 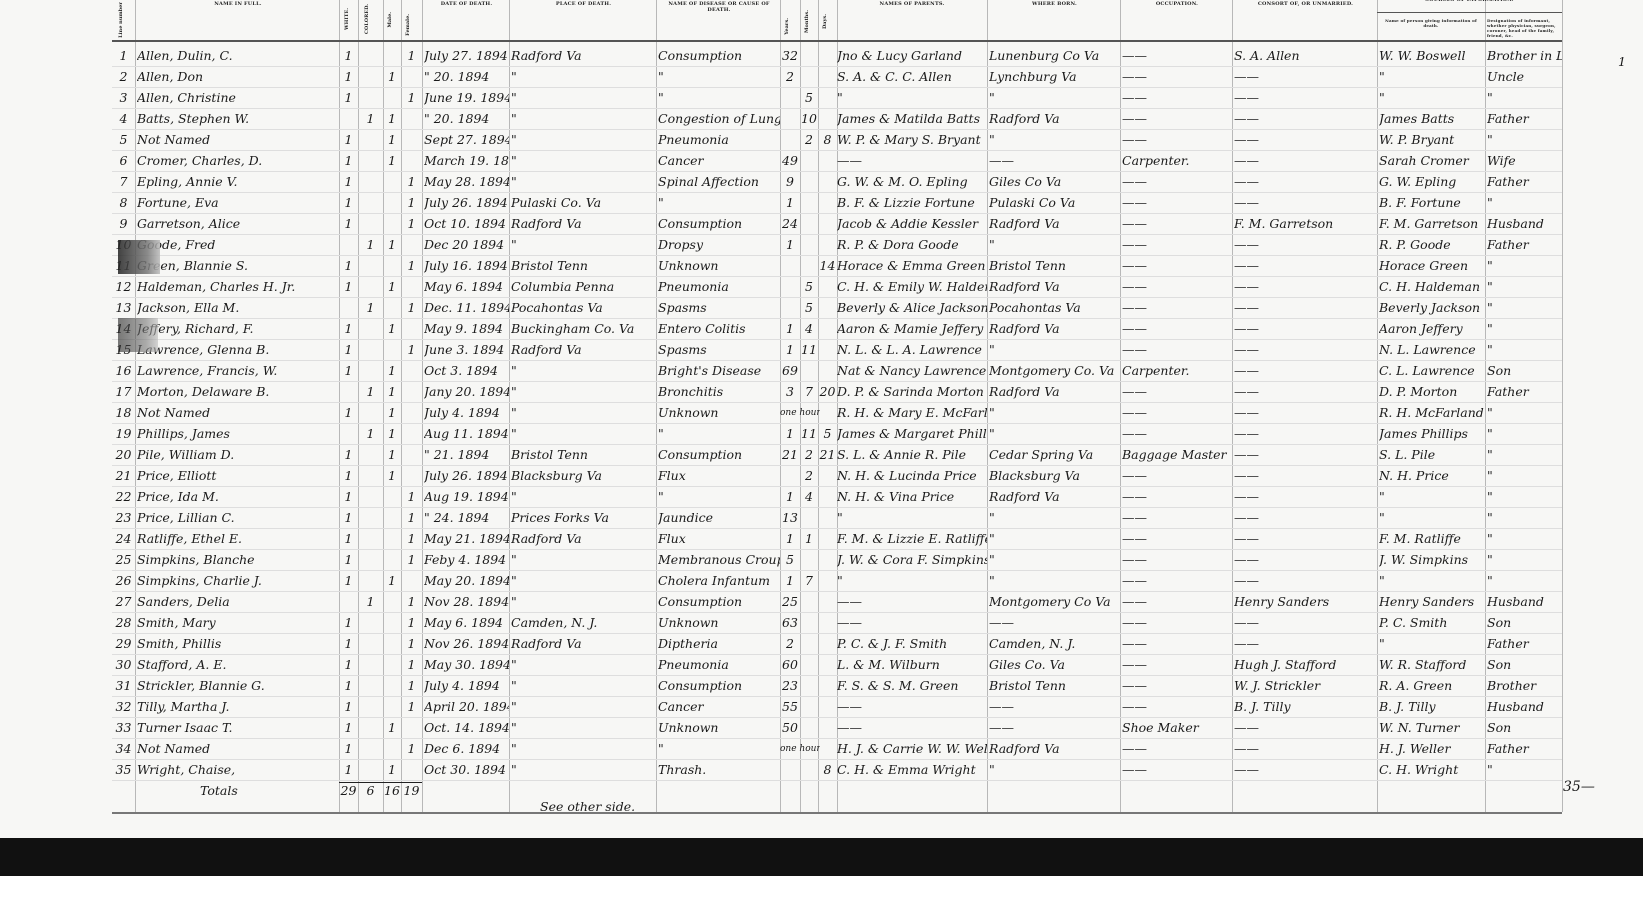 I want to click on cell-designation: Brother, so click(x=1512, y=685).